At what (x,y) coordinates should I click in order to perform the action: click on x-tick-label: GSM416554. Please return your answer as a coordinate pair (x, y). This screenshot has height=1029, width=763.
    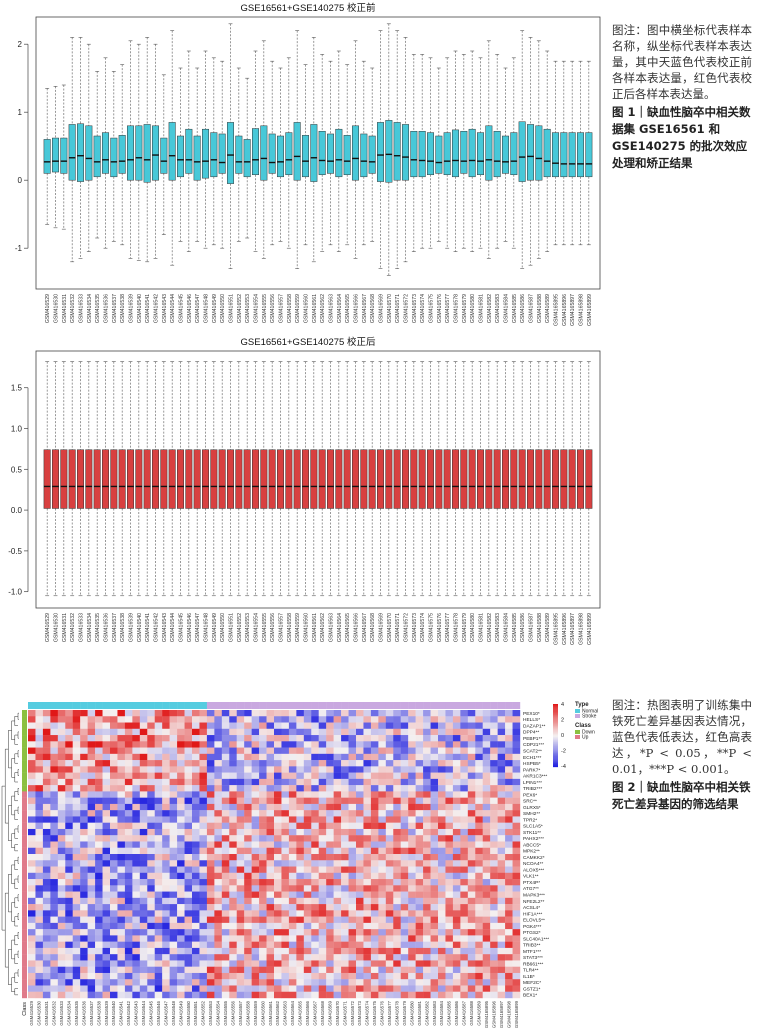
    Looking at the image, I should click on (257, 308).